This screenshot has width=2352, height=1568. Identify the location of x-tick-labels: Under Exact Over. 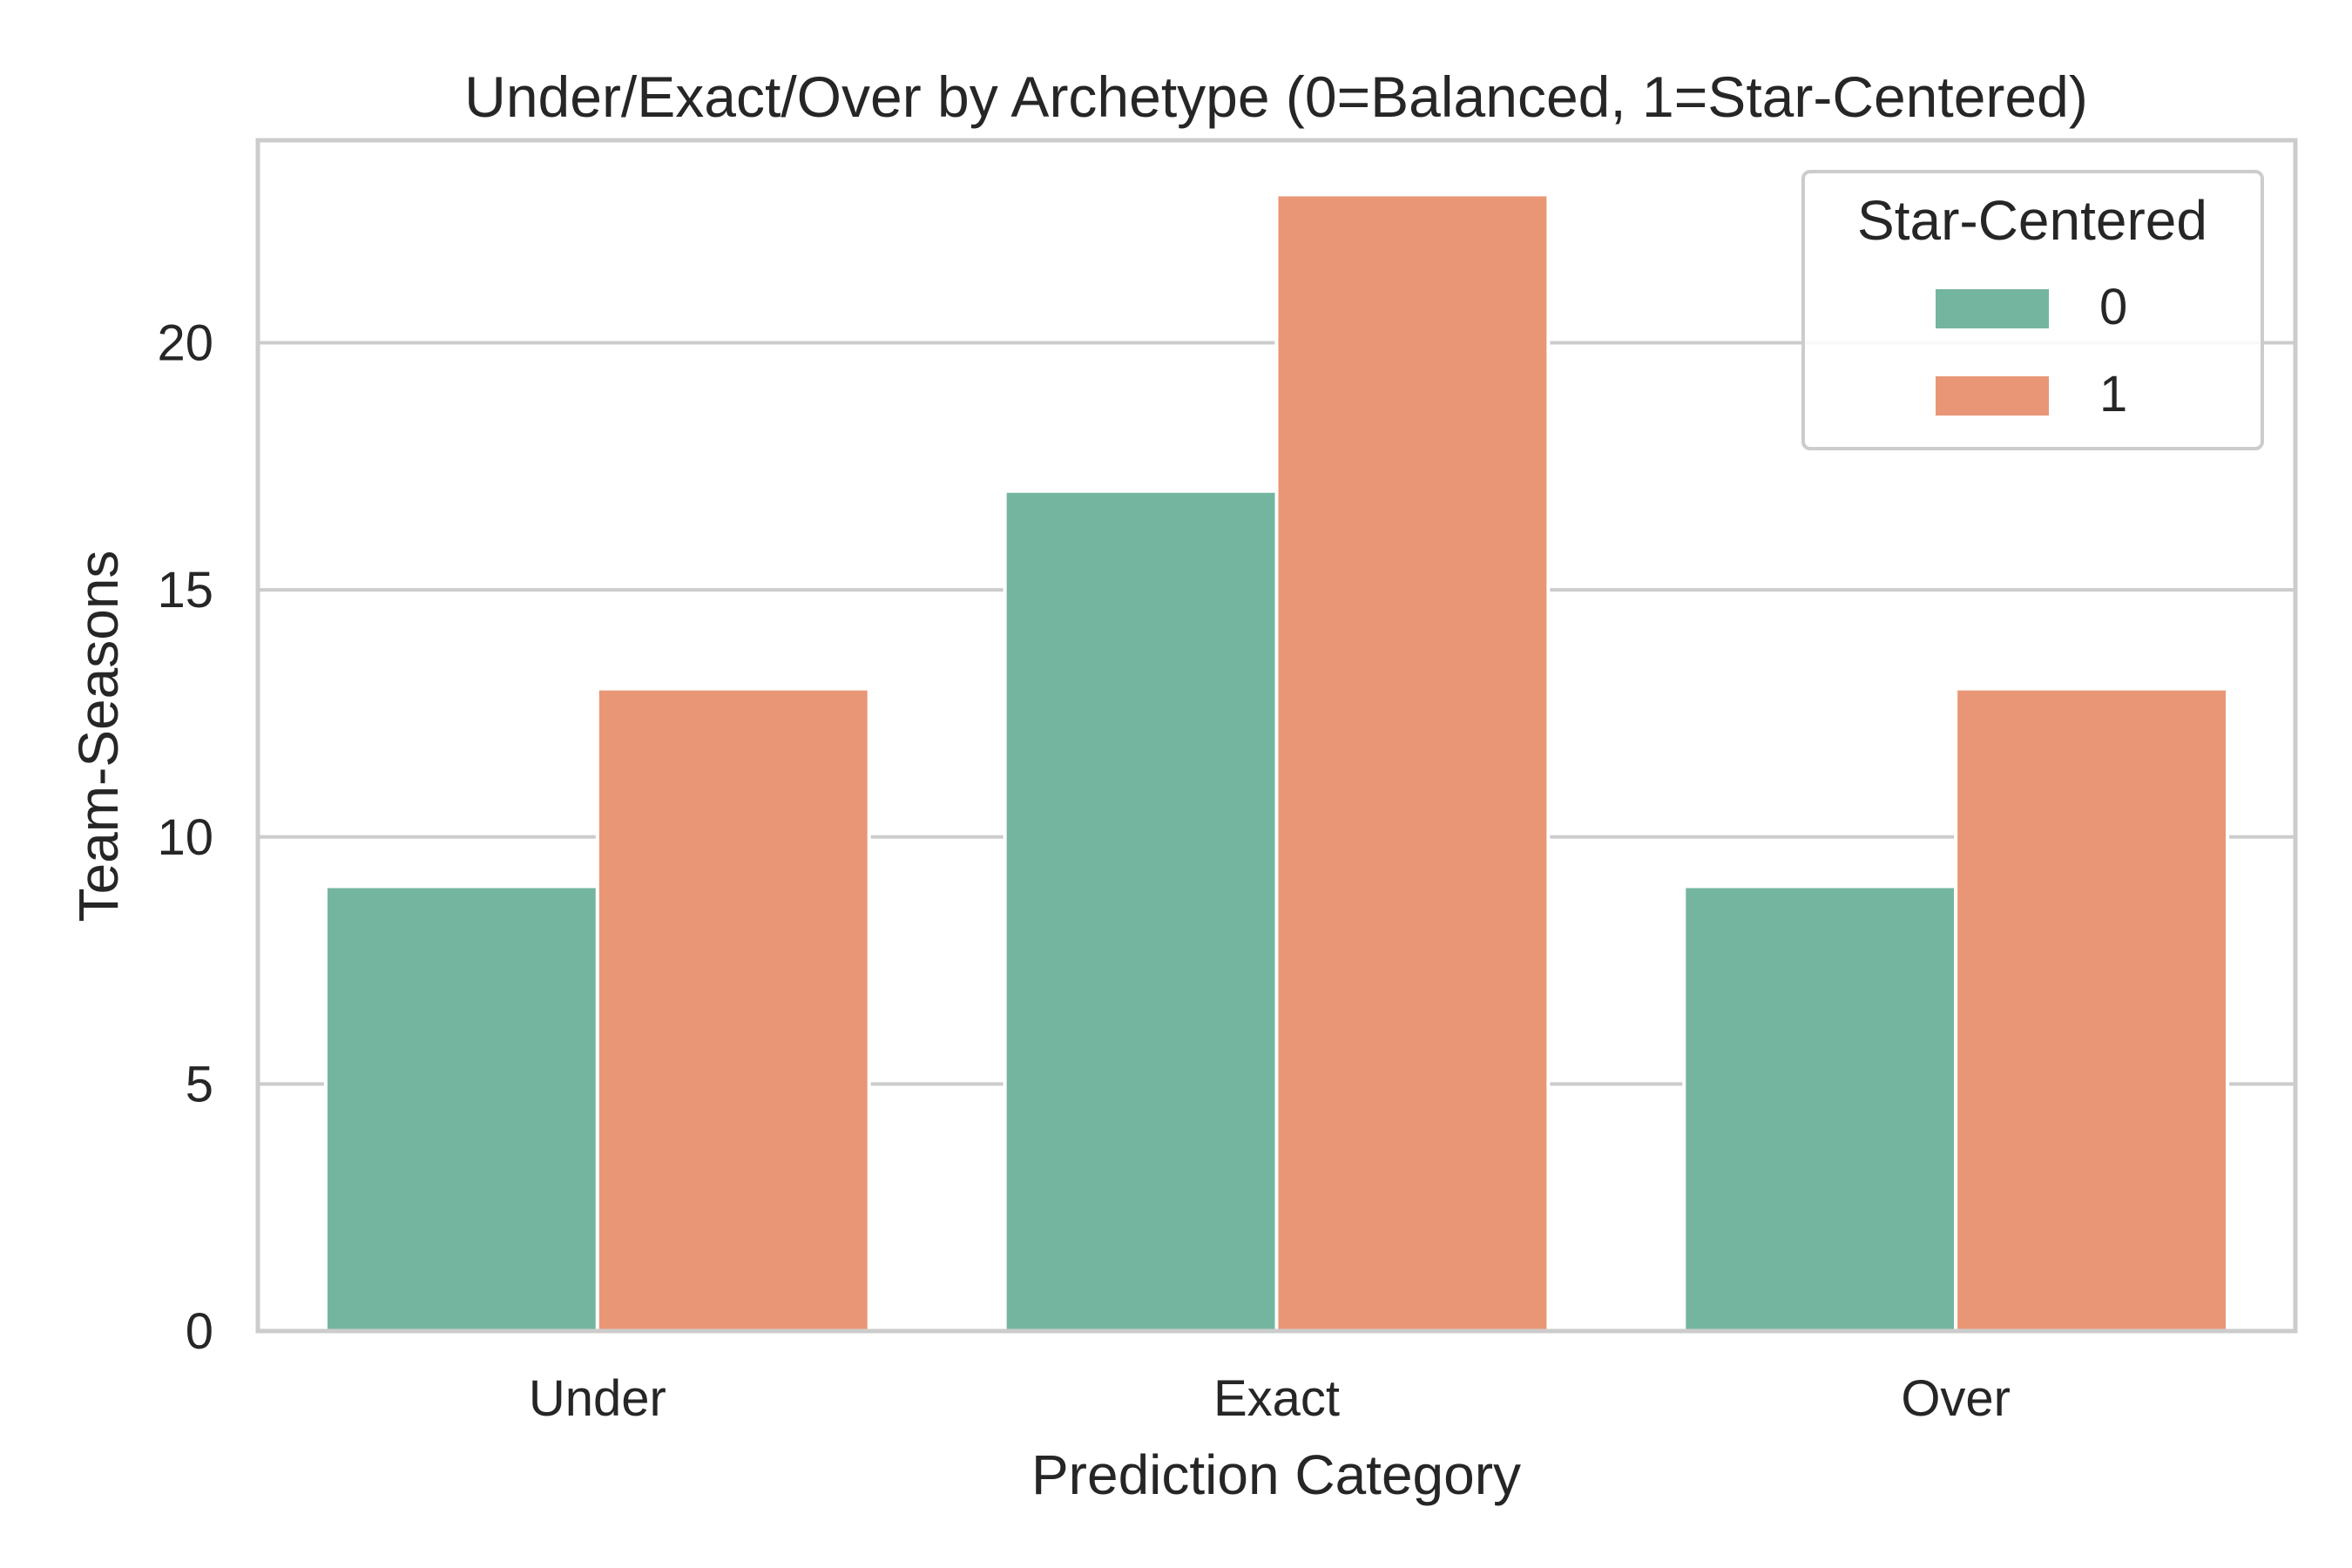
(1270, 1398).